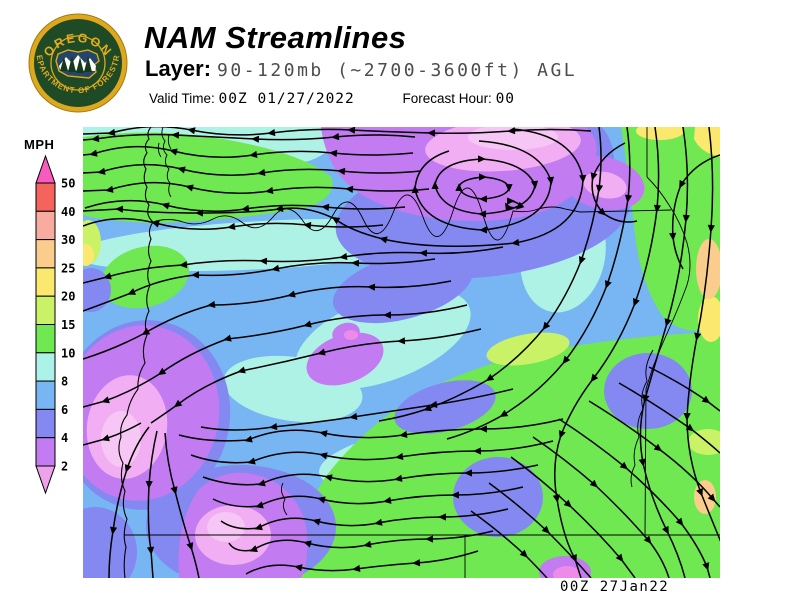 The height and width of the screenshot is (600, 800). Describe the element at coordinates (615, 587) in the screenshot. I see `map-timestamp: 00Z 27Jan22` at that location.